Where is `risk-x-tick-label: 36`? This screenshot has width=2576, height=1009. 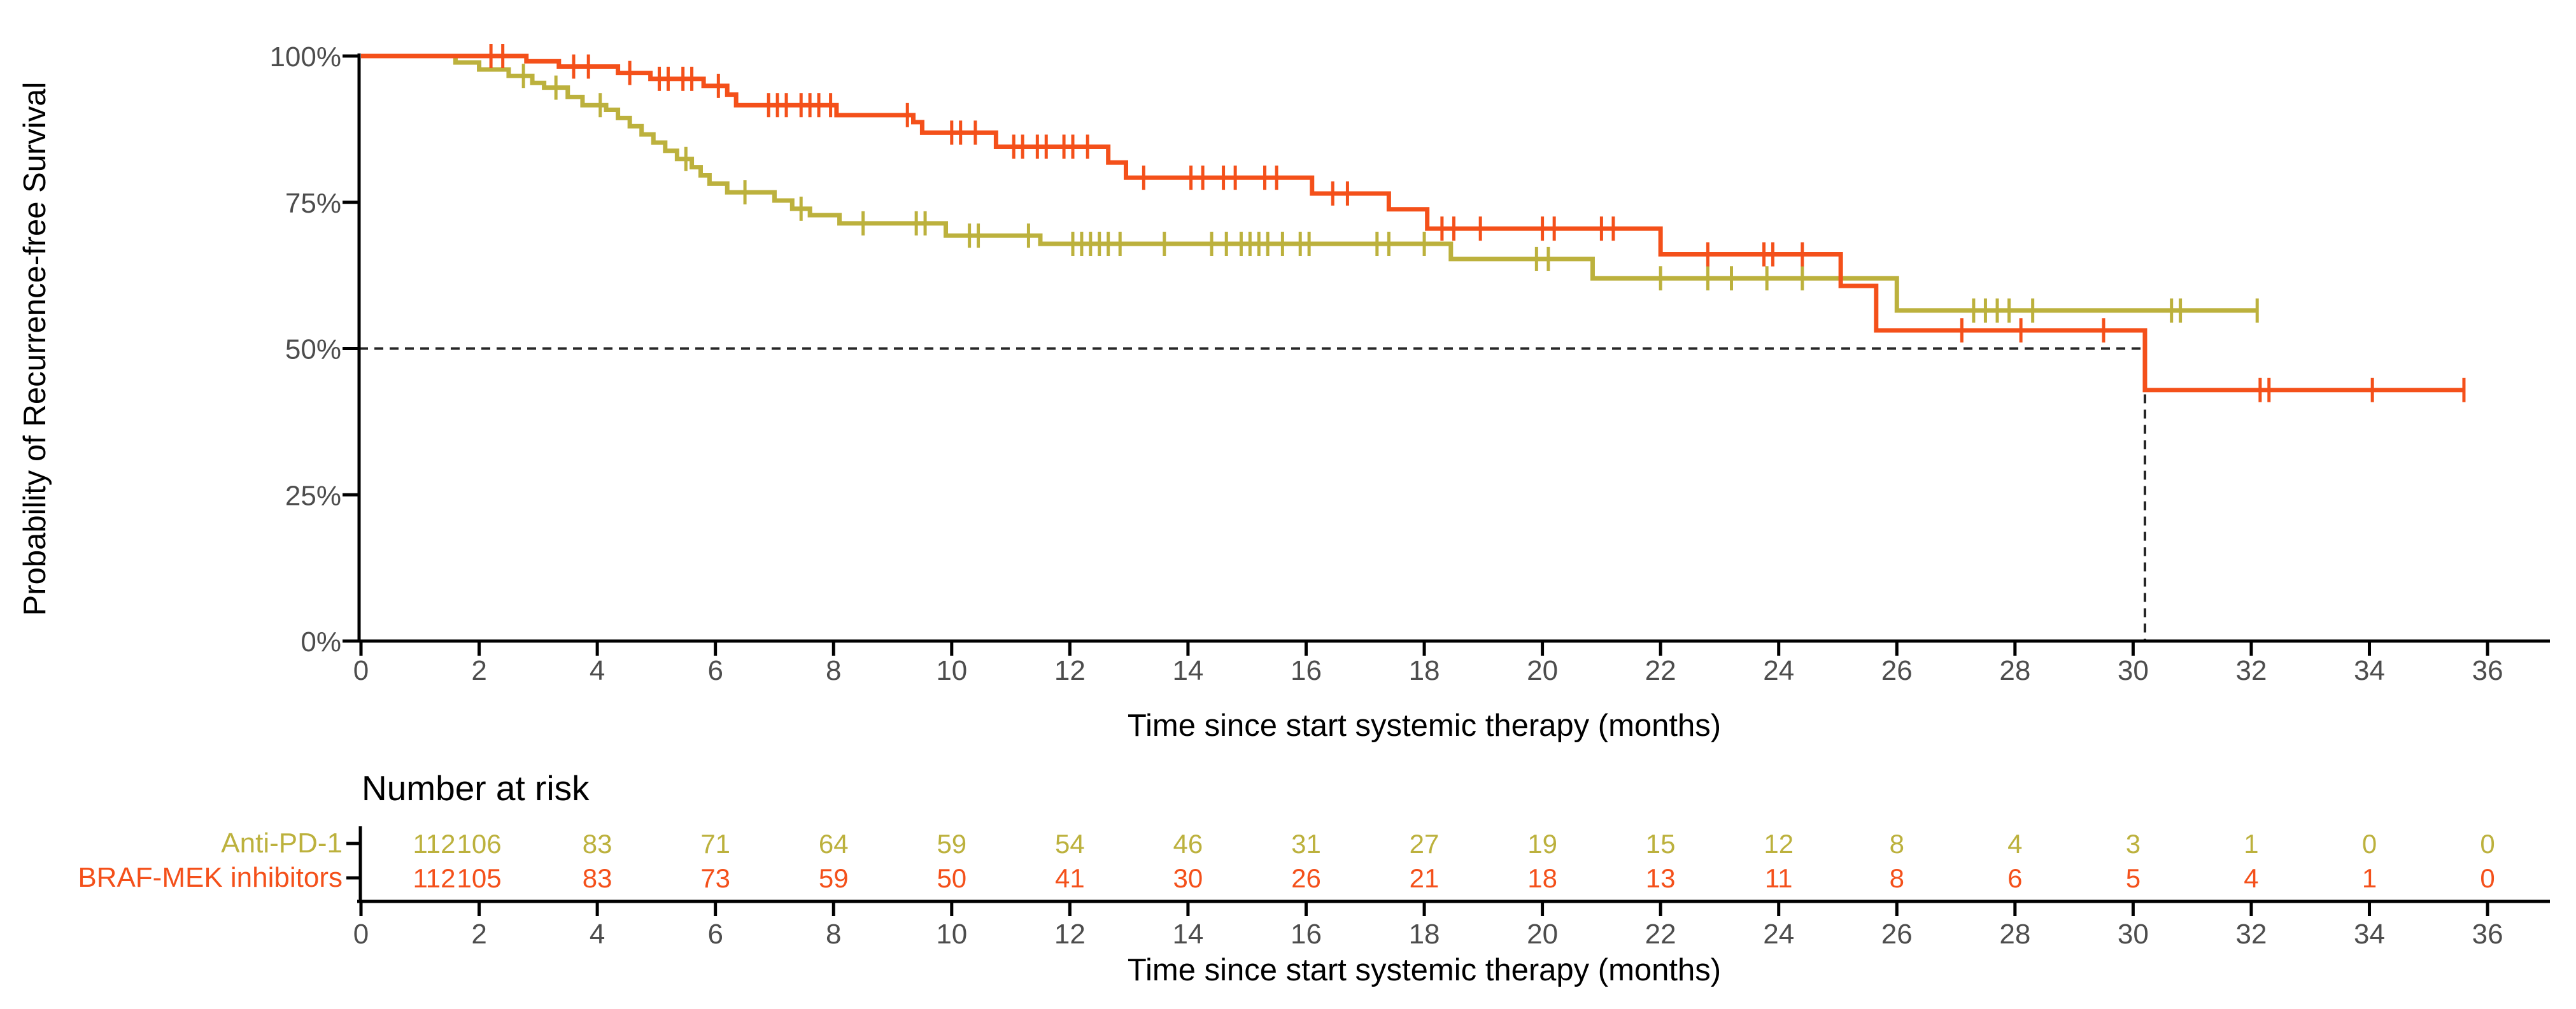
risk-x-tick-label: 36 is located at coordinates (2487, 934).